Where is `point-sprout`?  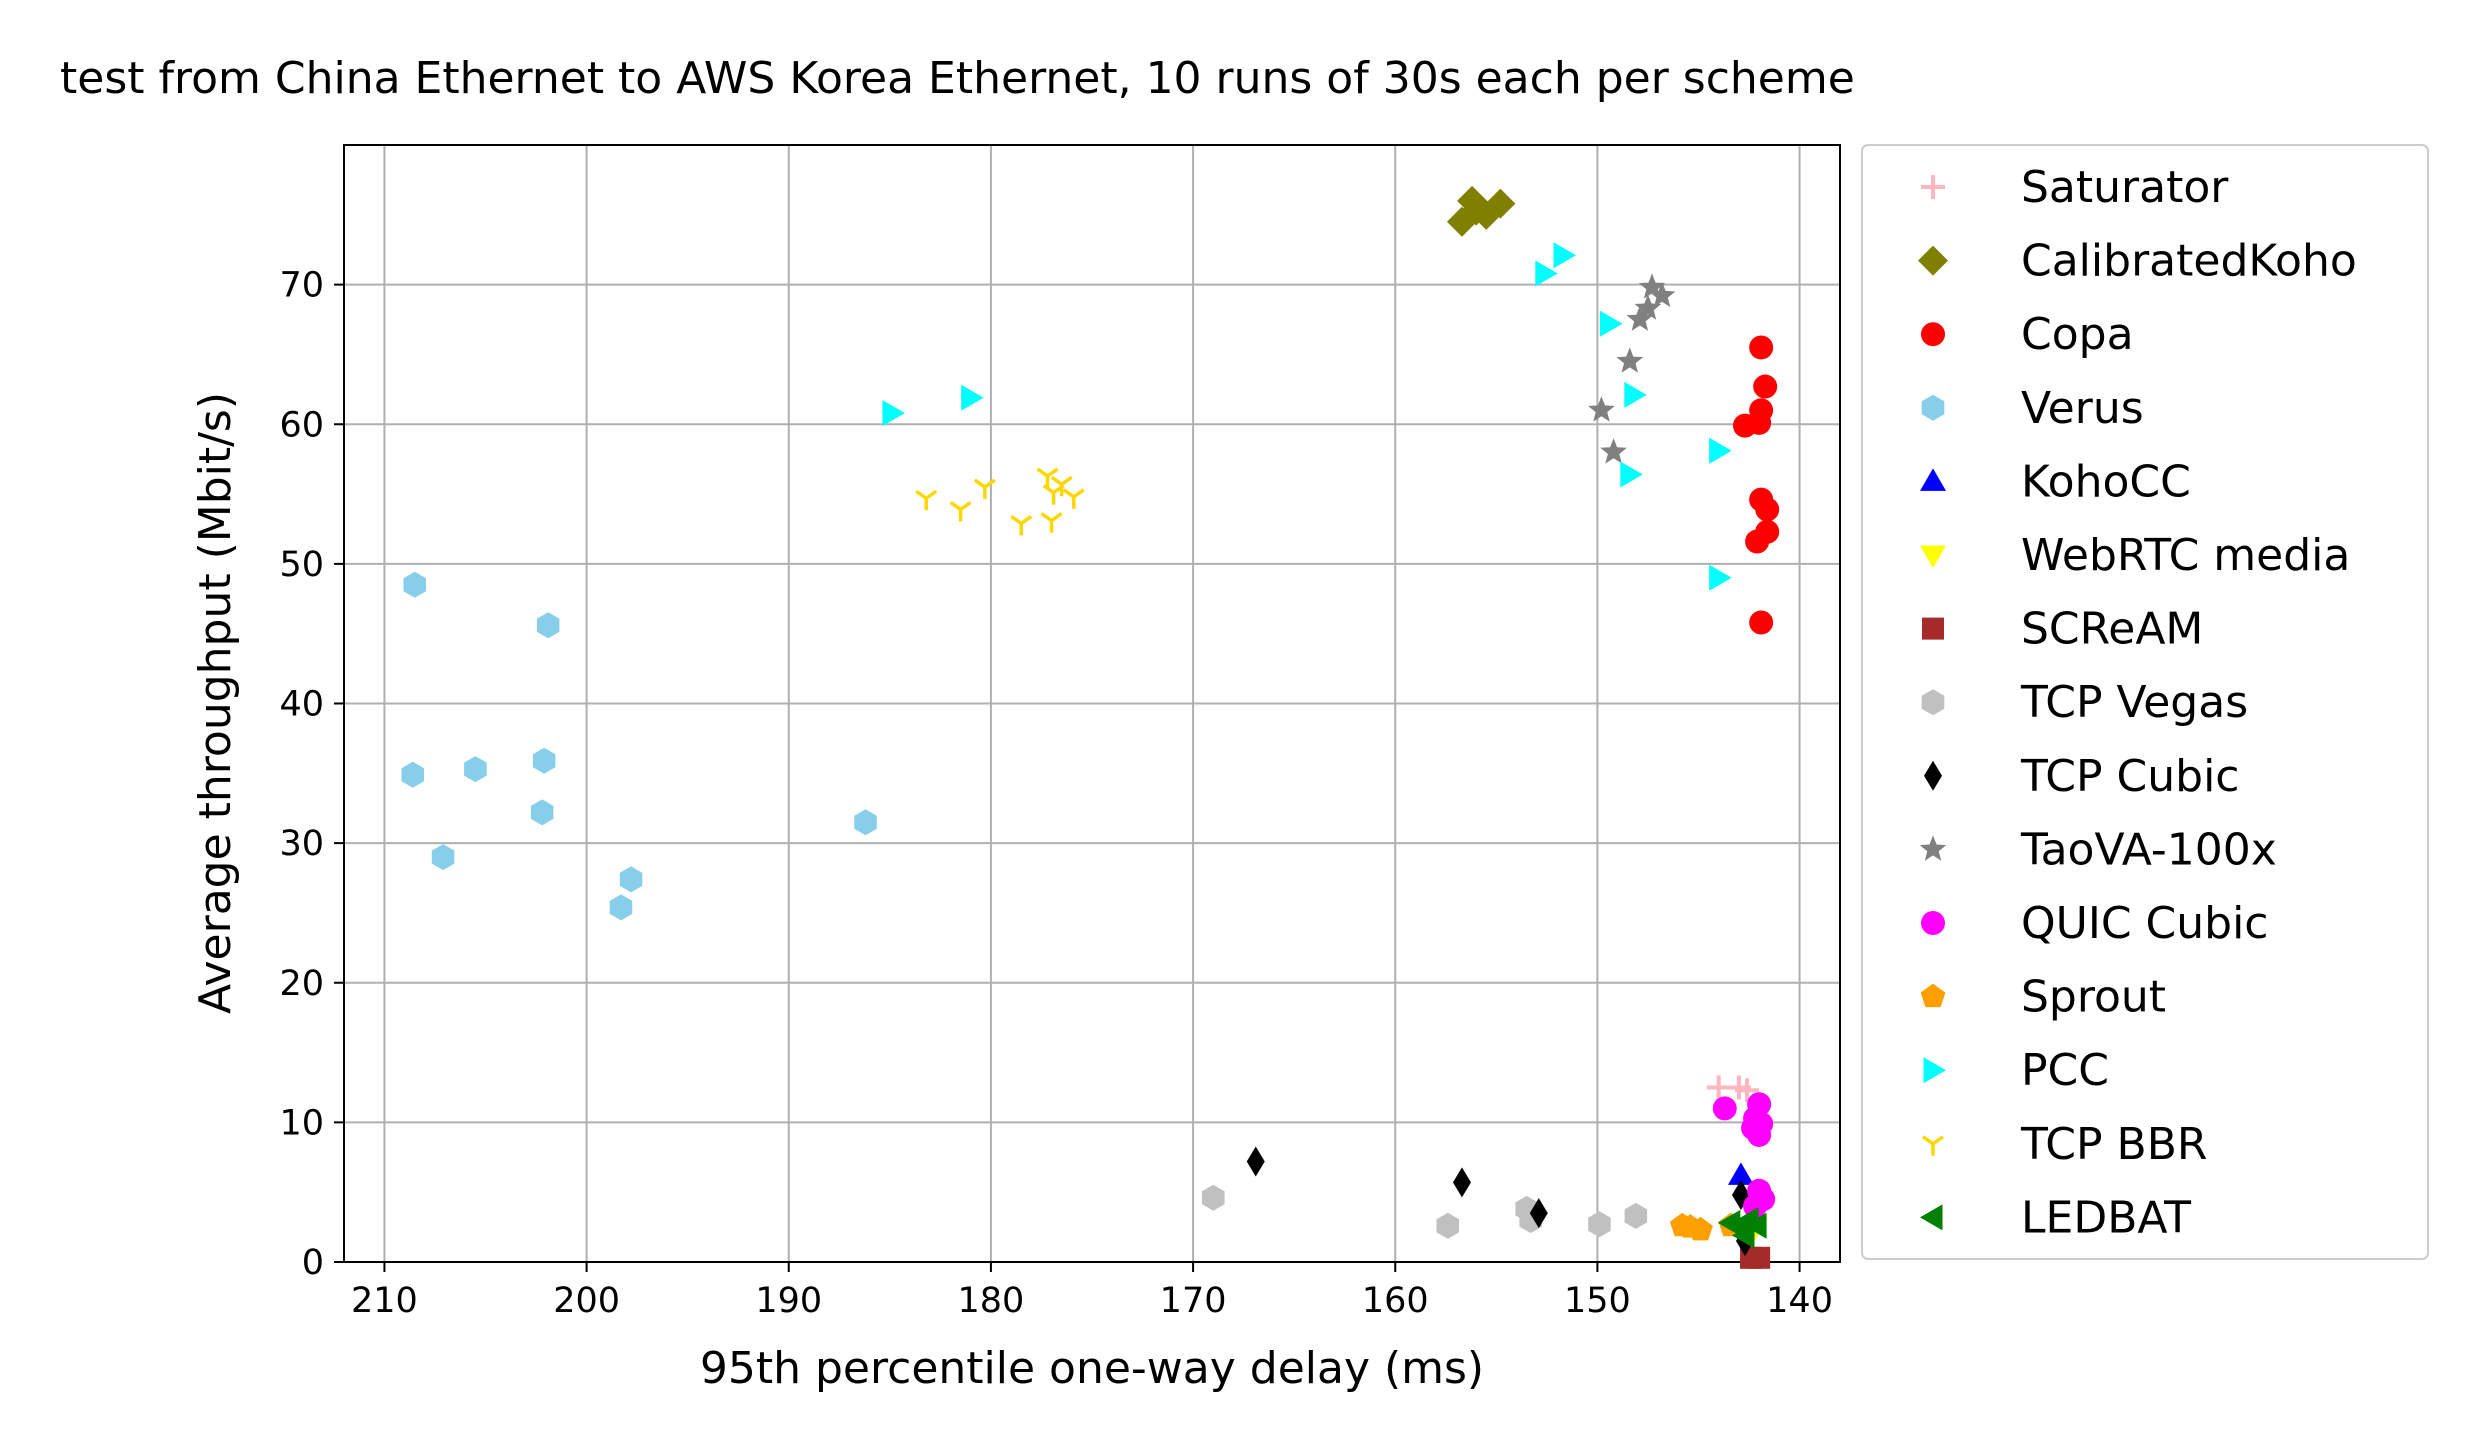 point-sprout is located at coordinates (1700, 1228).